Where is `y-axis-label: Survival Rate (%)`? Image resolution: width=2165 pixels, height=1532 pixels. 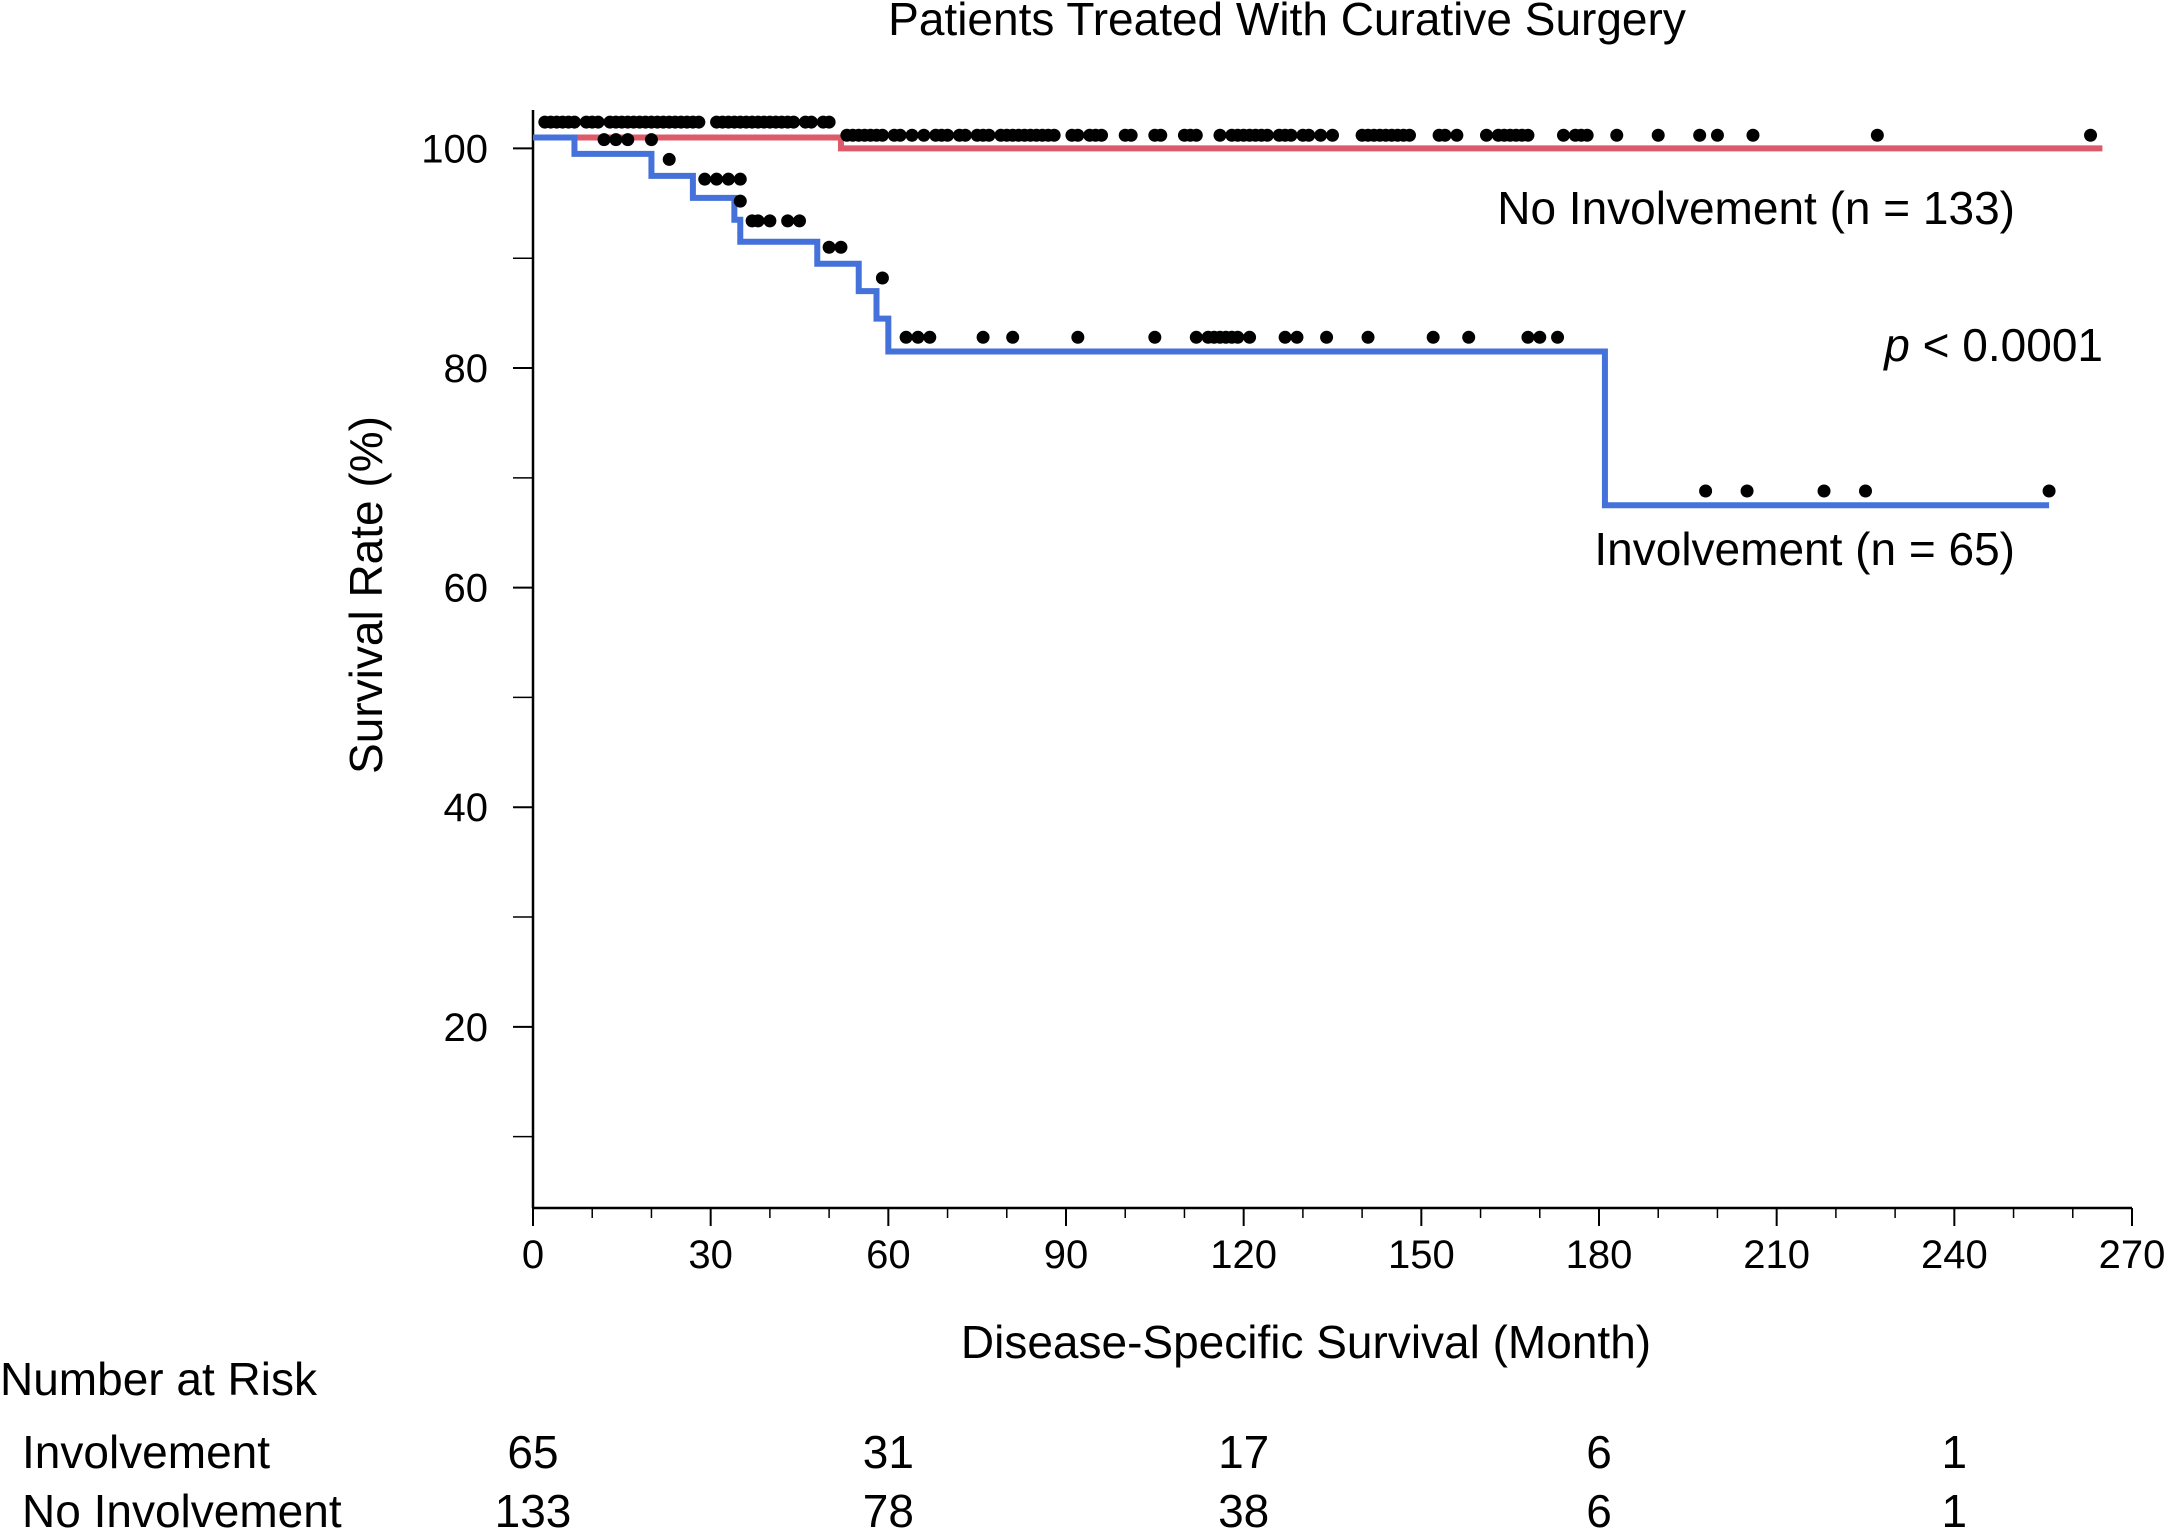 y-axis-label: Survival Rate (%) is located at coordinates (366, 595).